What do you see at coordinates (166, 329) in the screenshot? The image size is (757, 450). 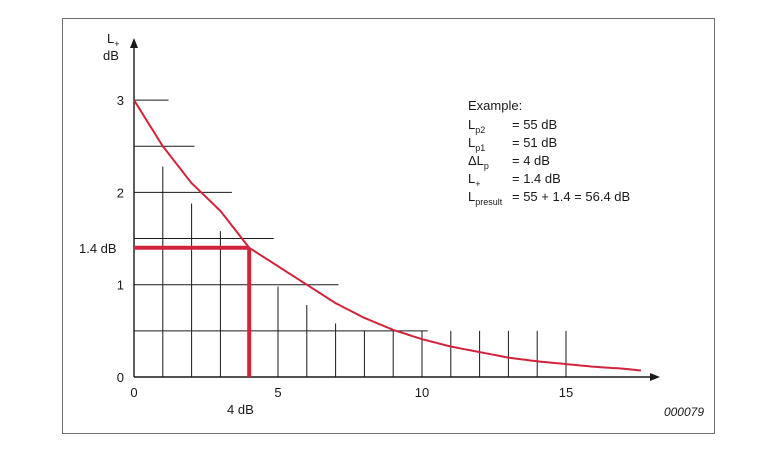 I see `highlight-layer: 1.4 dB 4 dB` at bounding box center [166, 329].